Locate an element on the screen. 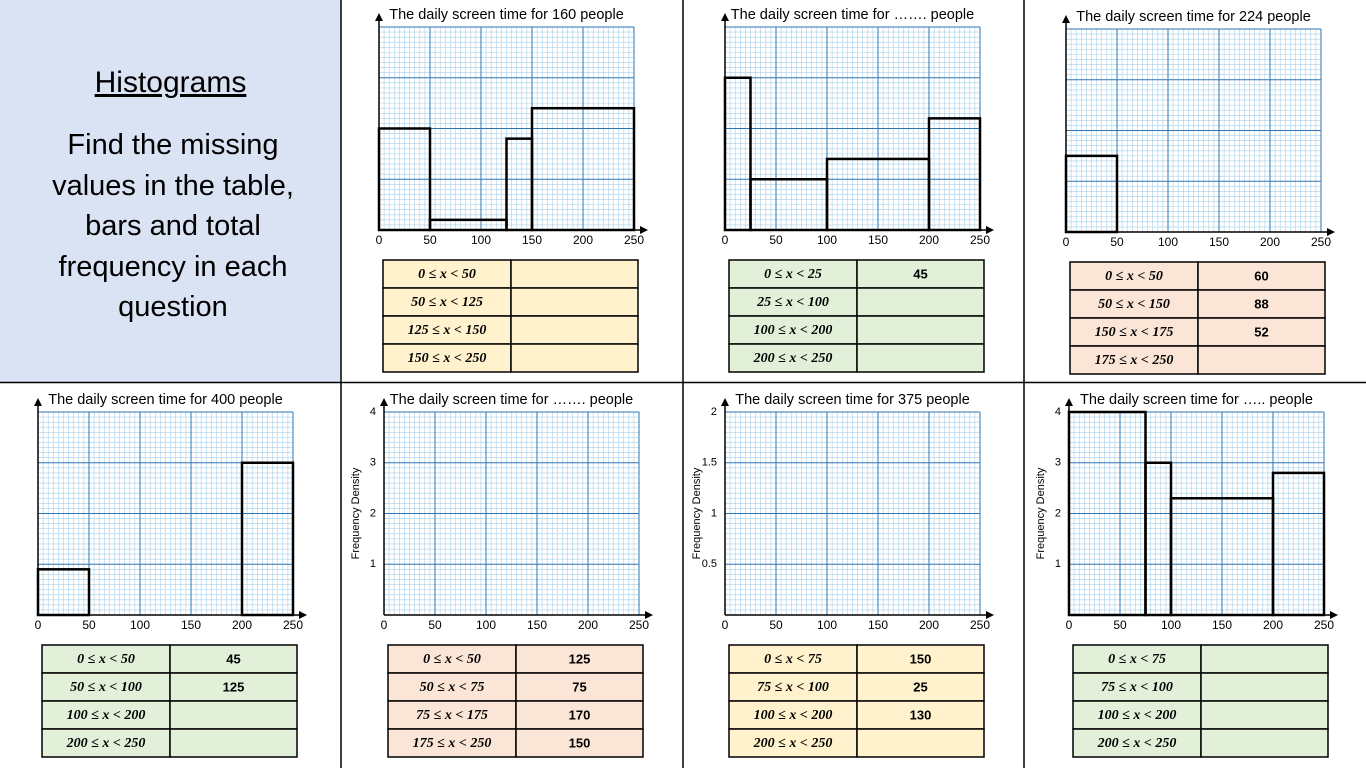 The width and height of the screenshot is (1366, 768). class-interval: 125 ≤ x < 150 is located at coordinates (447, 330).